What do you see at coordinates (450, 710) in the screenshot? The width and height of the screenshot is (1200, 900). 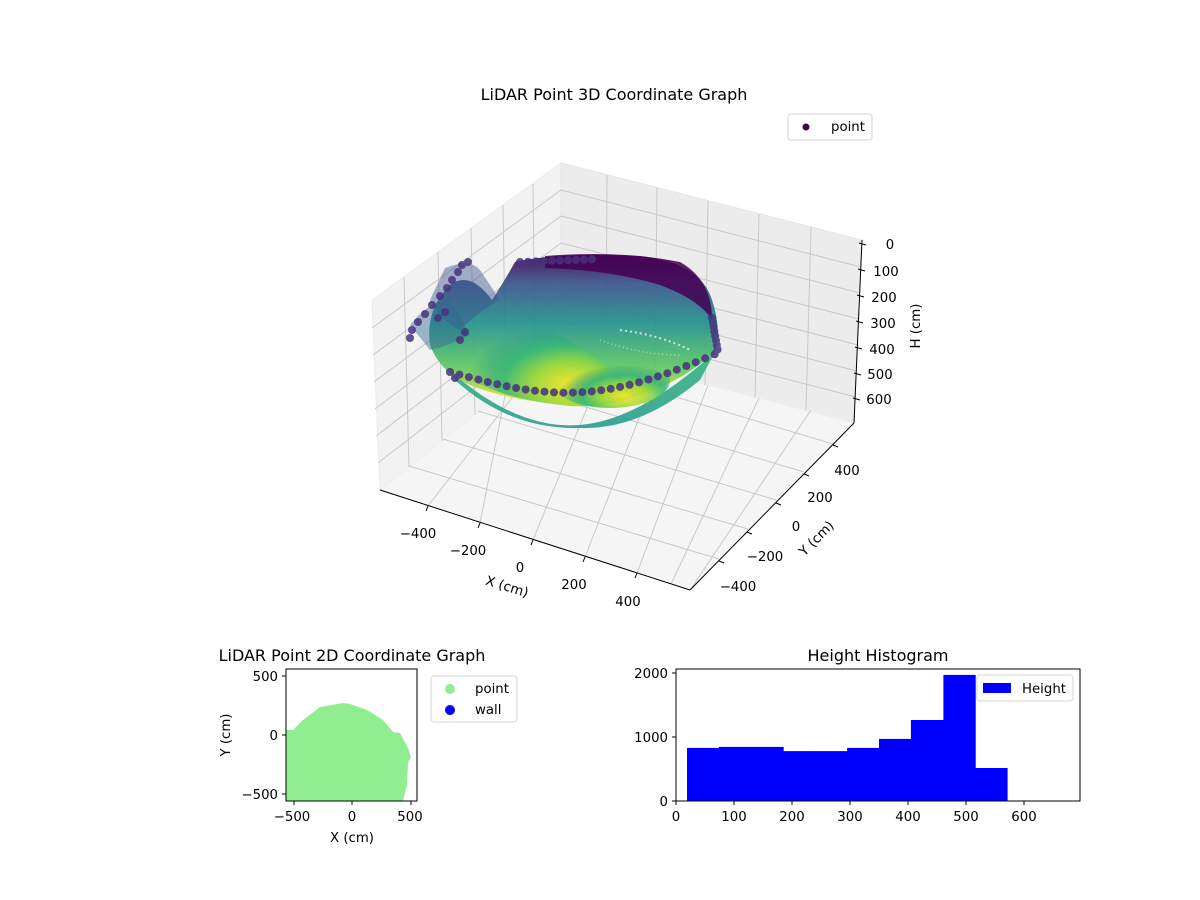 I see `legend-wall-marker-icon` at bounding box center [450, 710].